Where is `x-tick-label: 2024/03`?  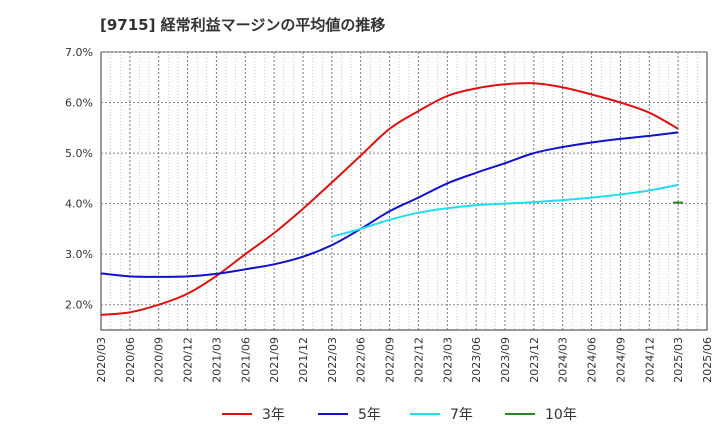 x-tick-label: 2024/03 is located at coordinates (563, 360).